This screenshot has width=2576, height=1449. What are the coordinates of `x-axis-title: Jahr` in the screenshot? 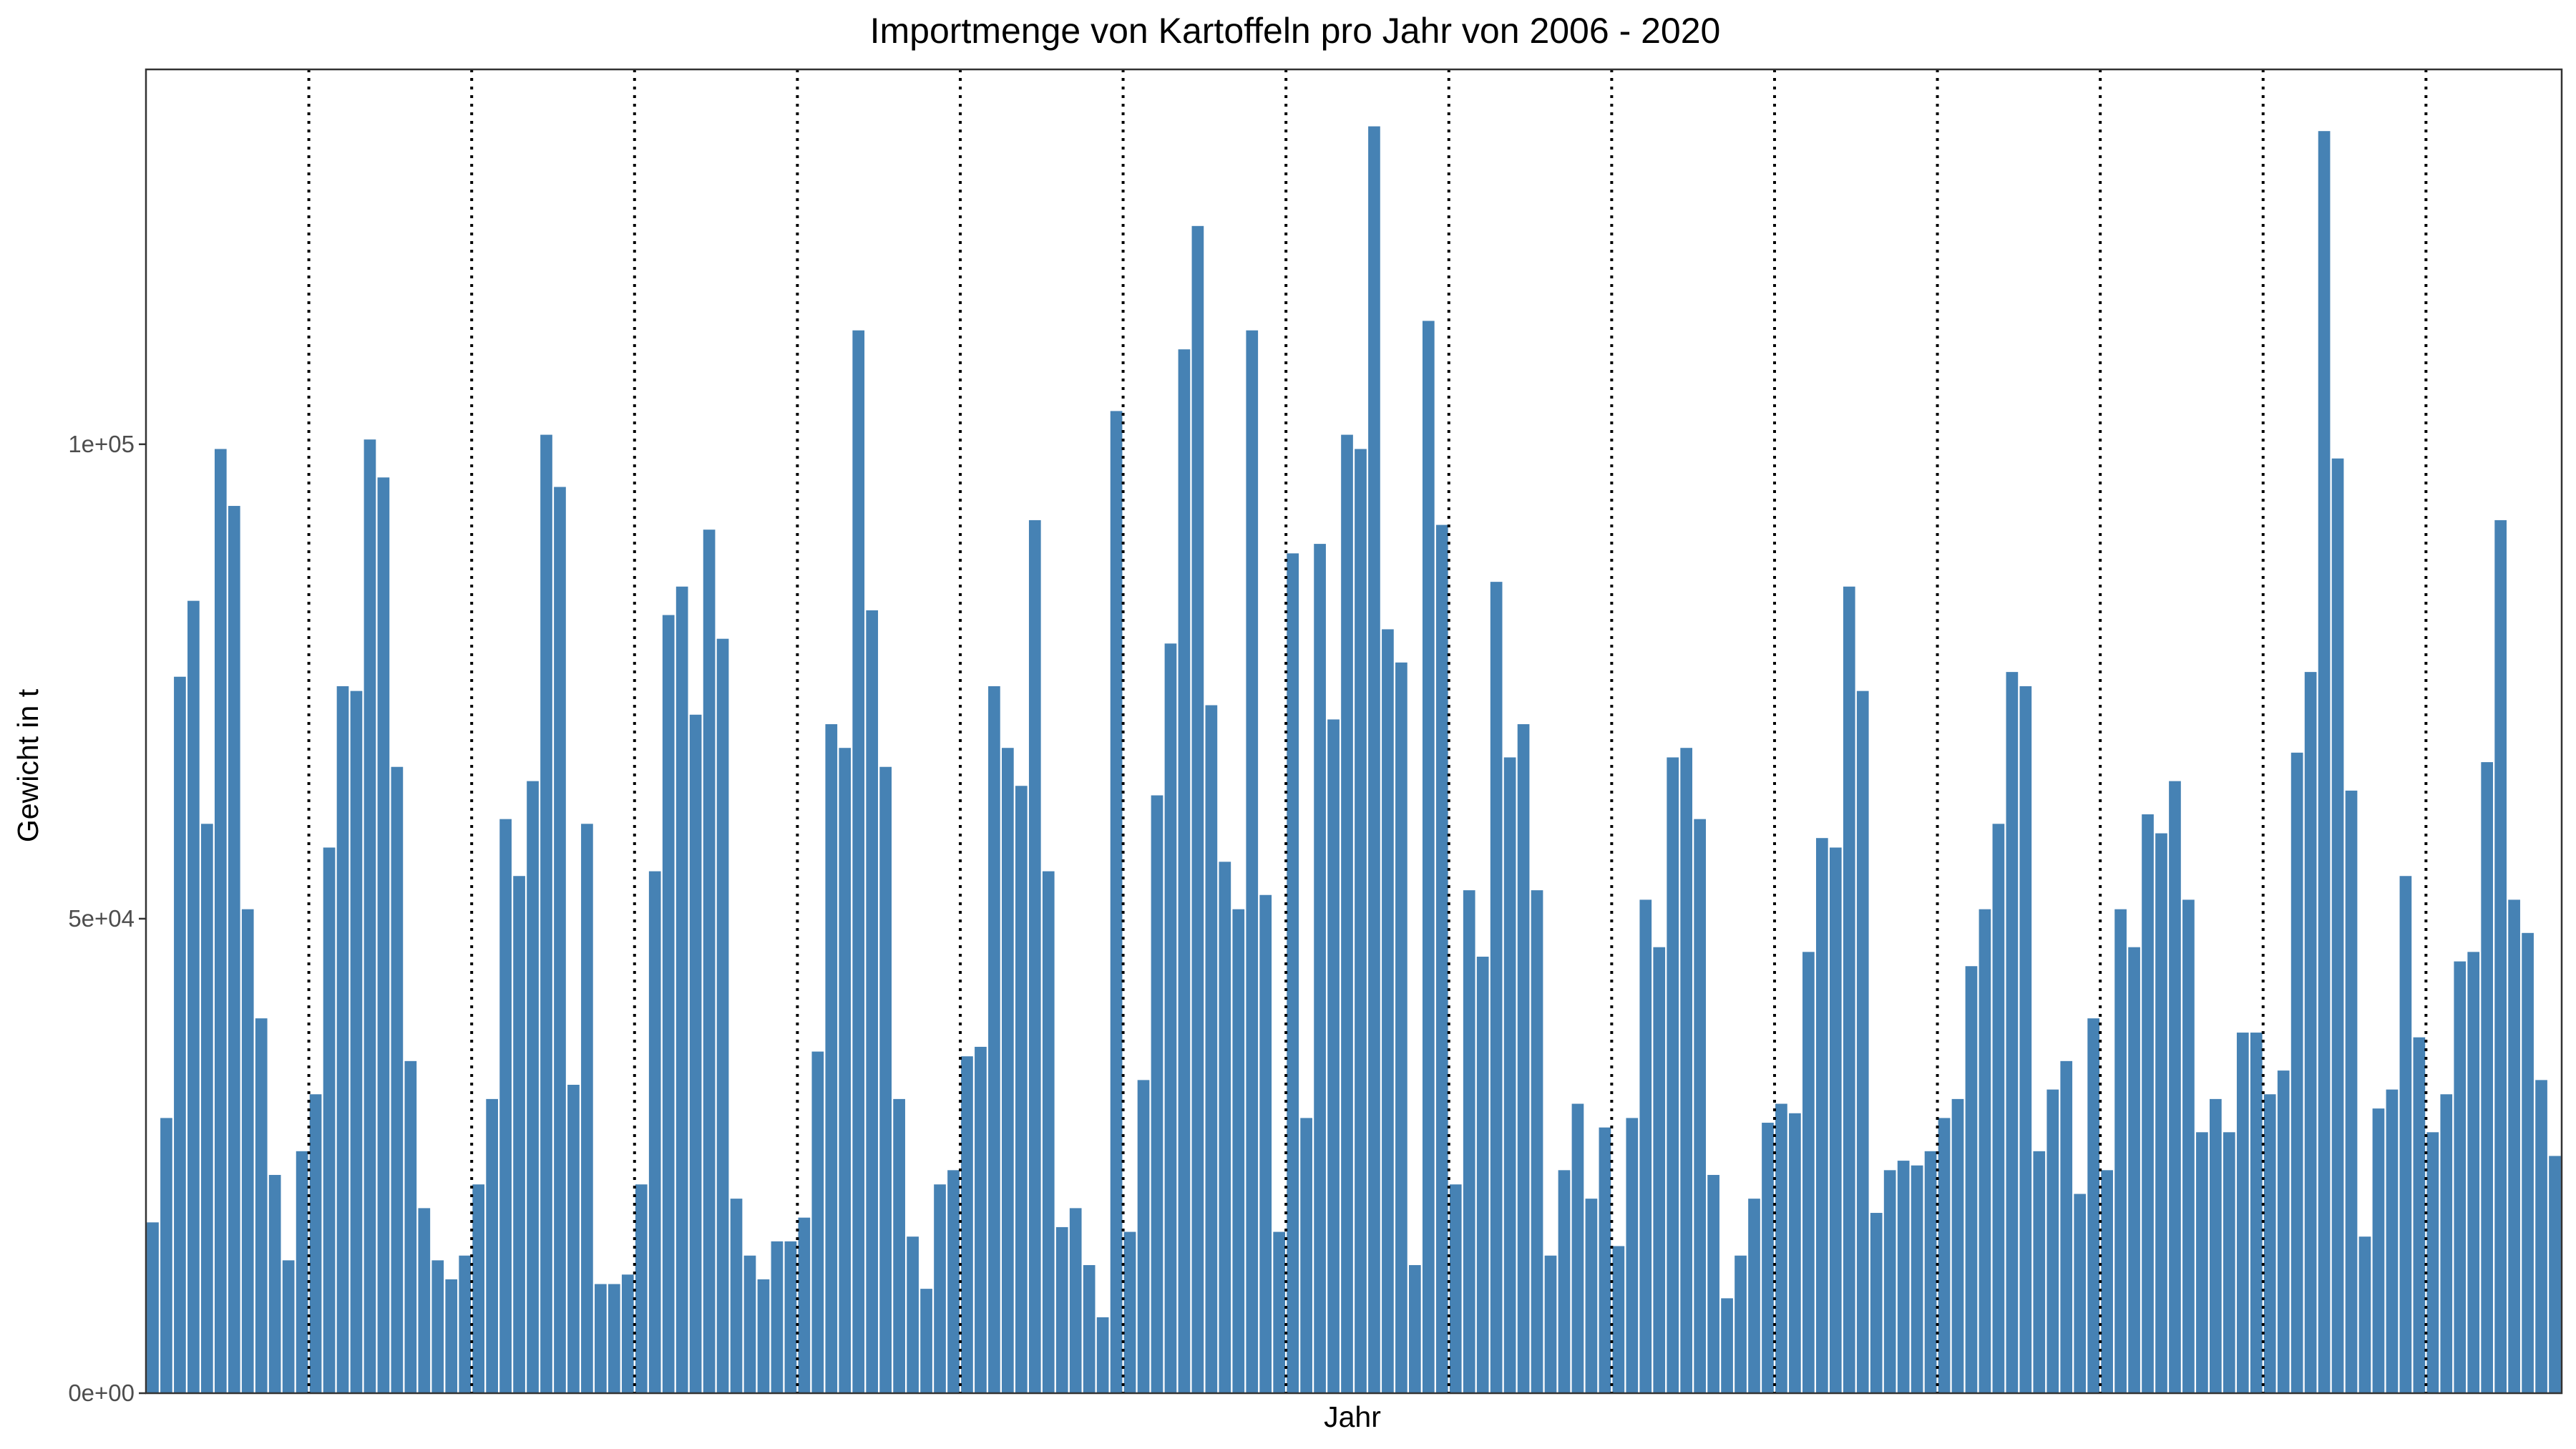 It's located at (1352, 1416).